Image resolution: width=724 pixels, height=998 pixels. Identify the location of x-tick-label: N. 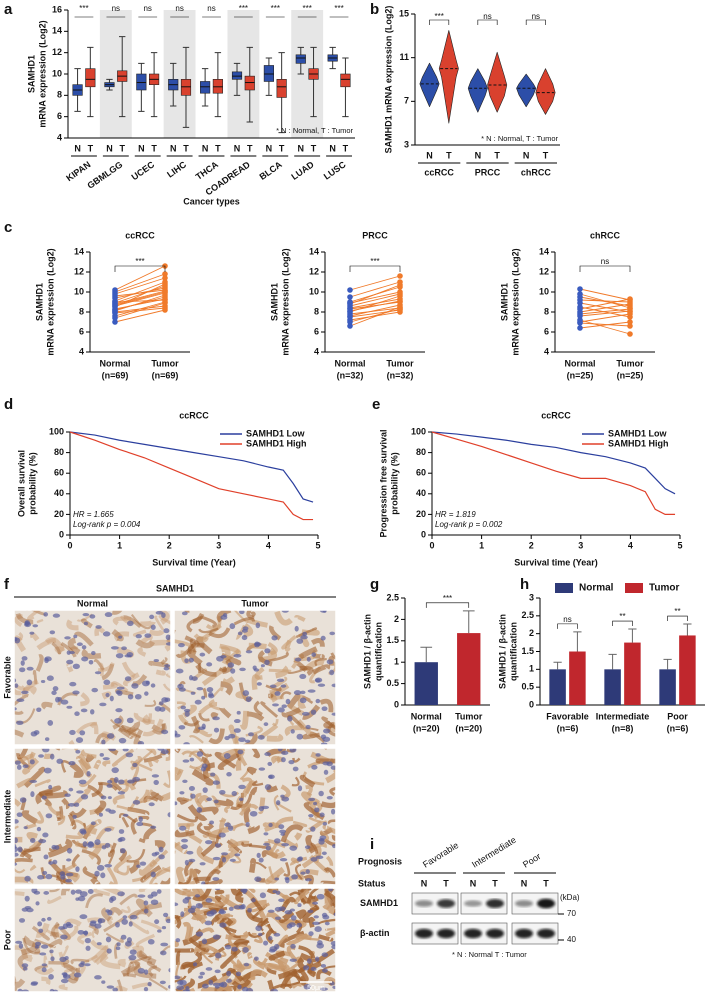
(237, 148).